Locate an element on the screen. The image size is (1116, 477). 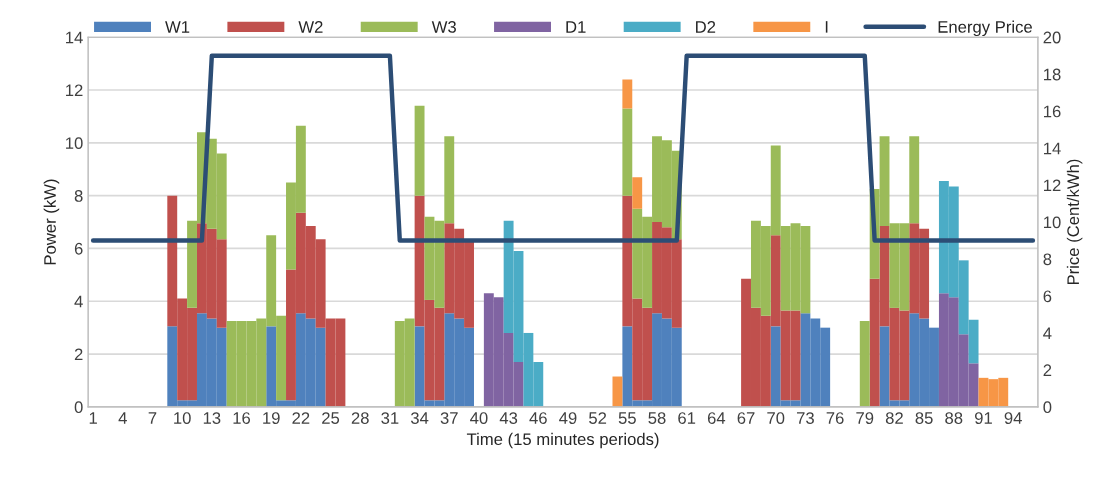
x-tick-label: 40 is located at coordinates (479, 418).